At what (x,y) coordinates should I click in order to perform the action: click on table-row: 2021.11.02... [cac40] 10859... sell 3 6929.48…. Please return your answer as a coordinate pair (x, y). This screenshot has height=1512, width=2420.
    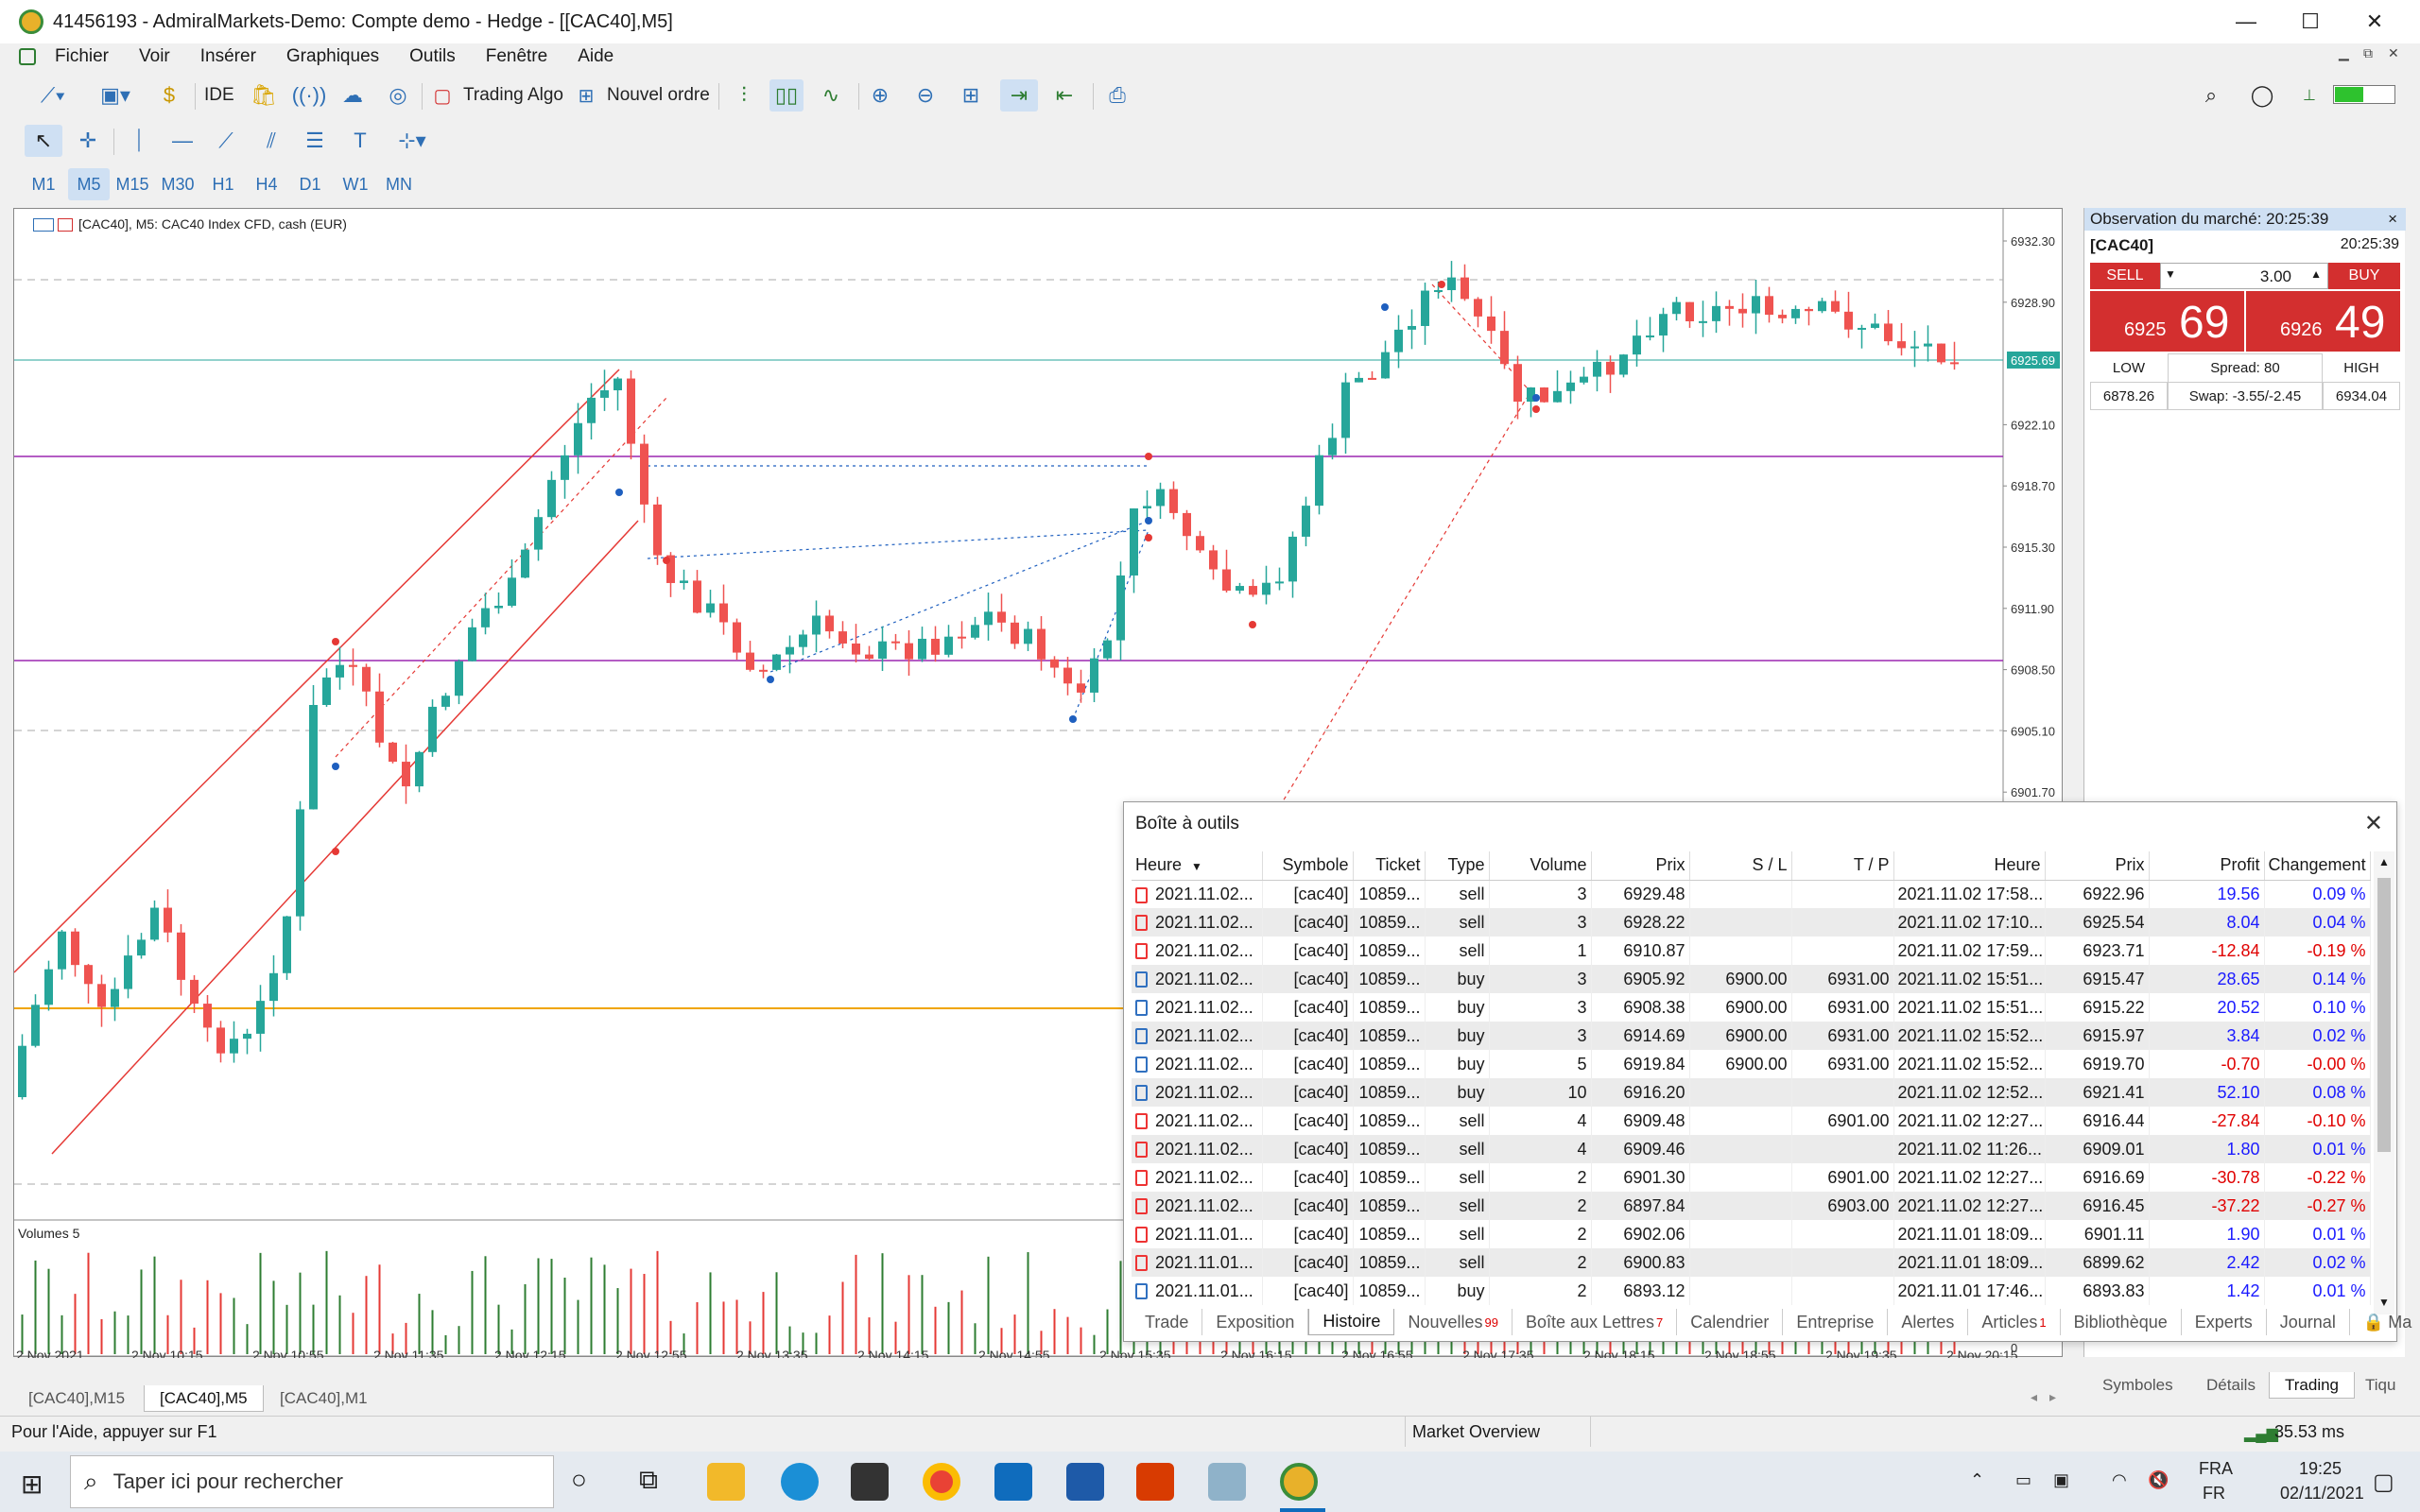
    Looking at the image, I should click on (1751, 894).